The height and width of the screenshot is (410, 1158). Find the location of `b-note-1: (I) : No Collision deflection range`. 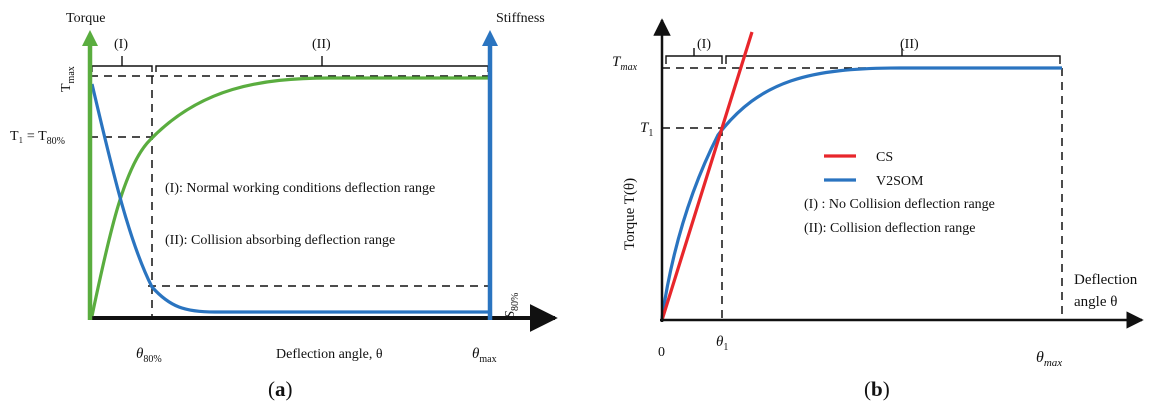

b-note-1: (I) : No Collision deflection range is located at coordinates (899, 204).